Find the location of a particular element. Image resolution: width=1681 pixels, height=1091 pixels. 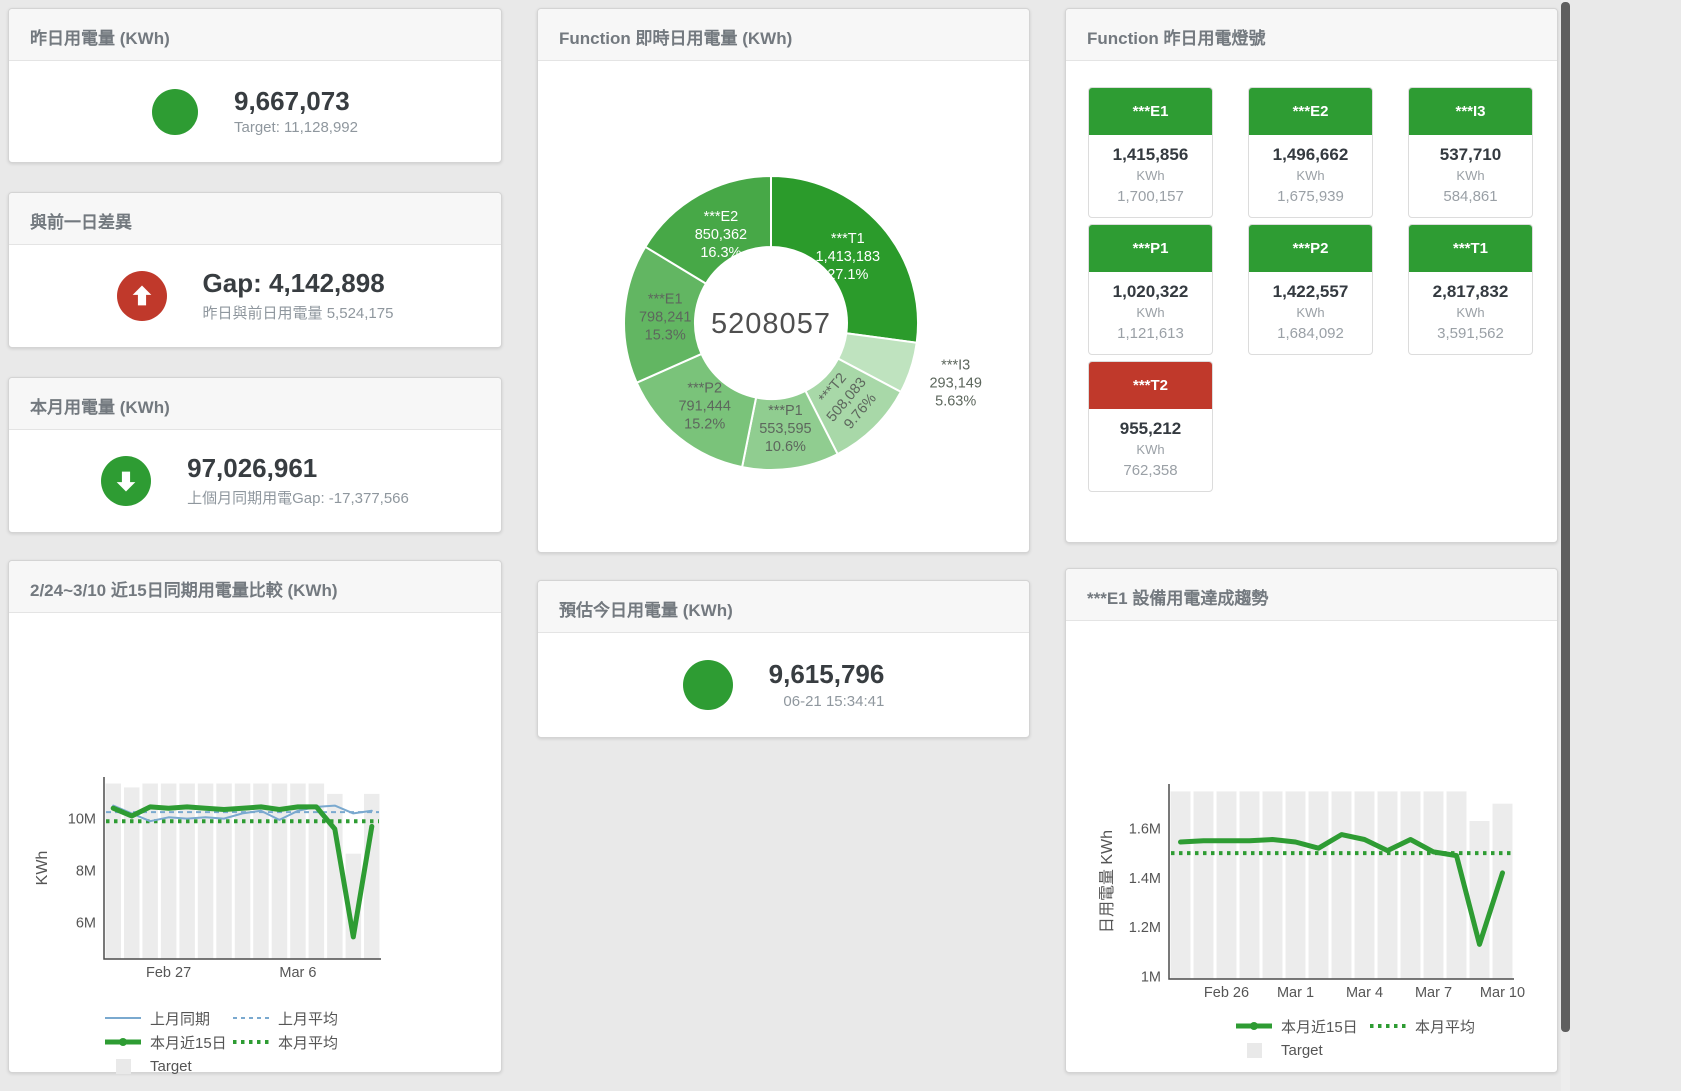

donut-slice-E2 is located at coordinates (707, 229).